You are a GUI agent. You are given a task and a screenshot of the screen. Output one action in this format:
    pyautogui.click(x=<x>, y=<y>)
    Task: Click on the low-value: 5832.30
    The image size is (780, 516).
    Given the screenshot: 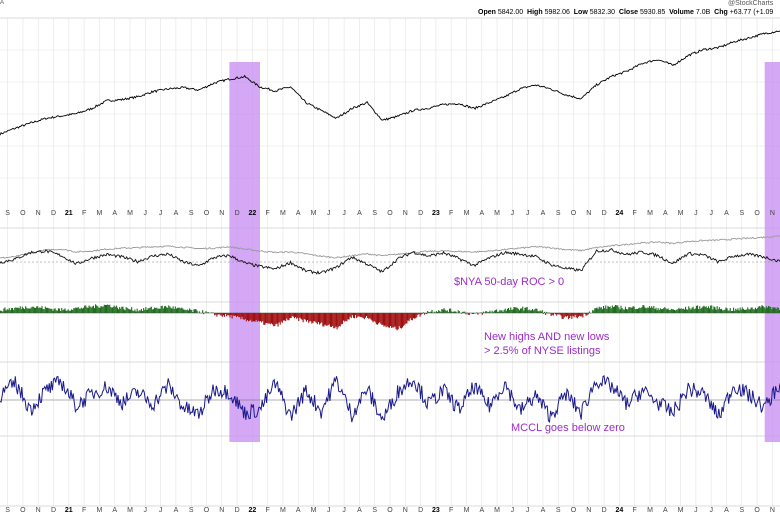 What is the action you would take?
    pyautogui.click(x=602, y=12)
    